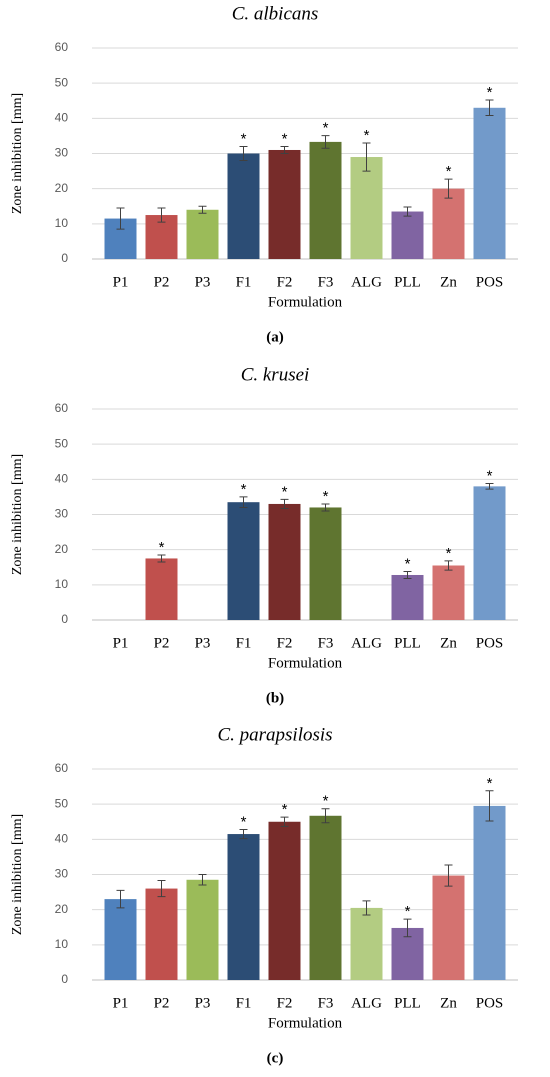 The image size is (550, 1077). Describe the element at coordinates (275, 374) in the screenshot. I see `chart-title: C. krusei` at that location.